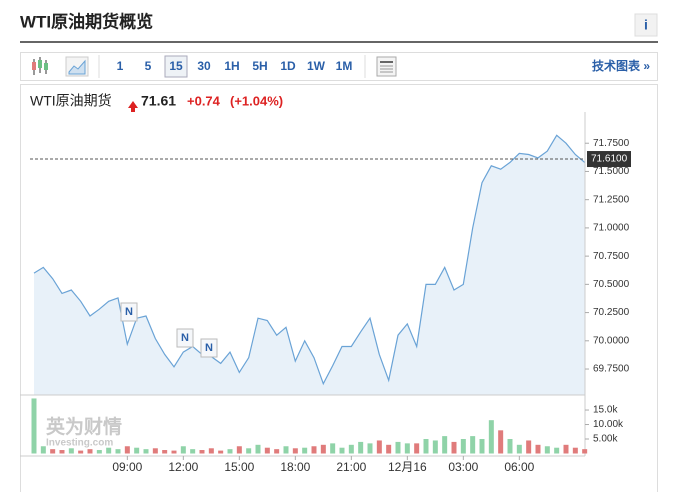 This screenshot has height=492, width=677. What do you see at coordinates (611, 312) in the screenshot?
I see `y-tick-label: 70.2500` at bounding box center [611, 312].